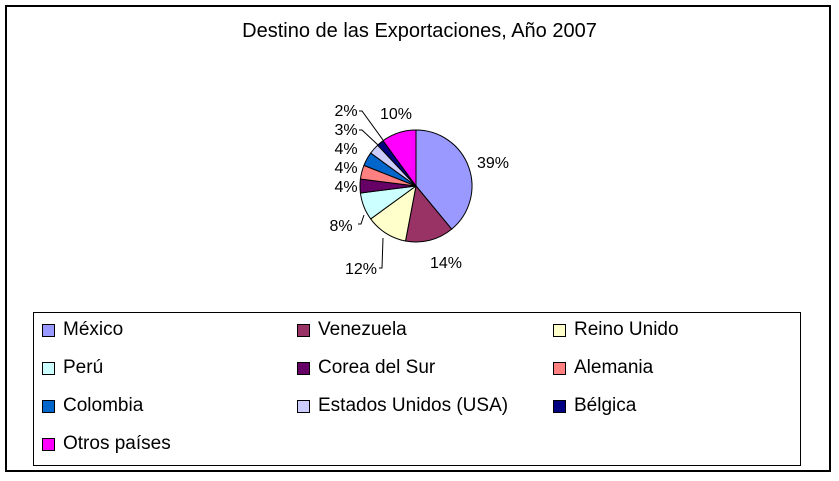 The height and width of the screenshot is (481, 839). I want to click on legend-item: Bélgica, so click(594, 406).